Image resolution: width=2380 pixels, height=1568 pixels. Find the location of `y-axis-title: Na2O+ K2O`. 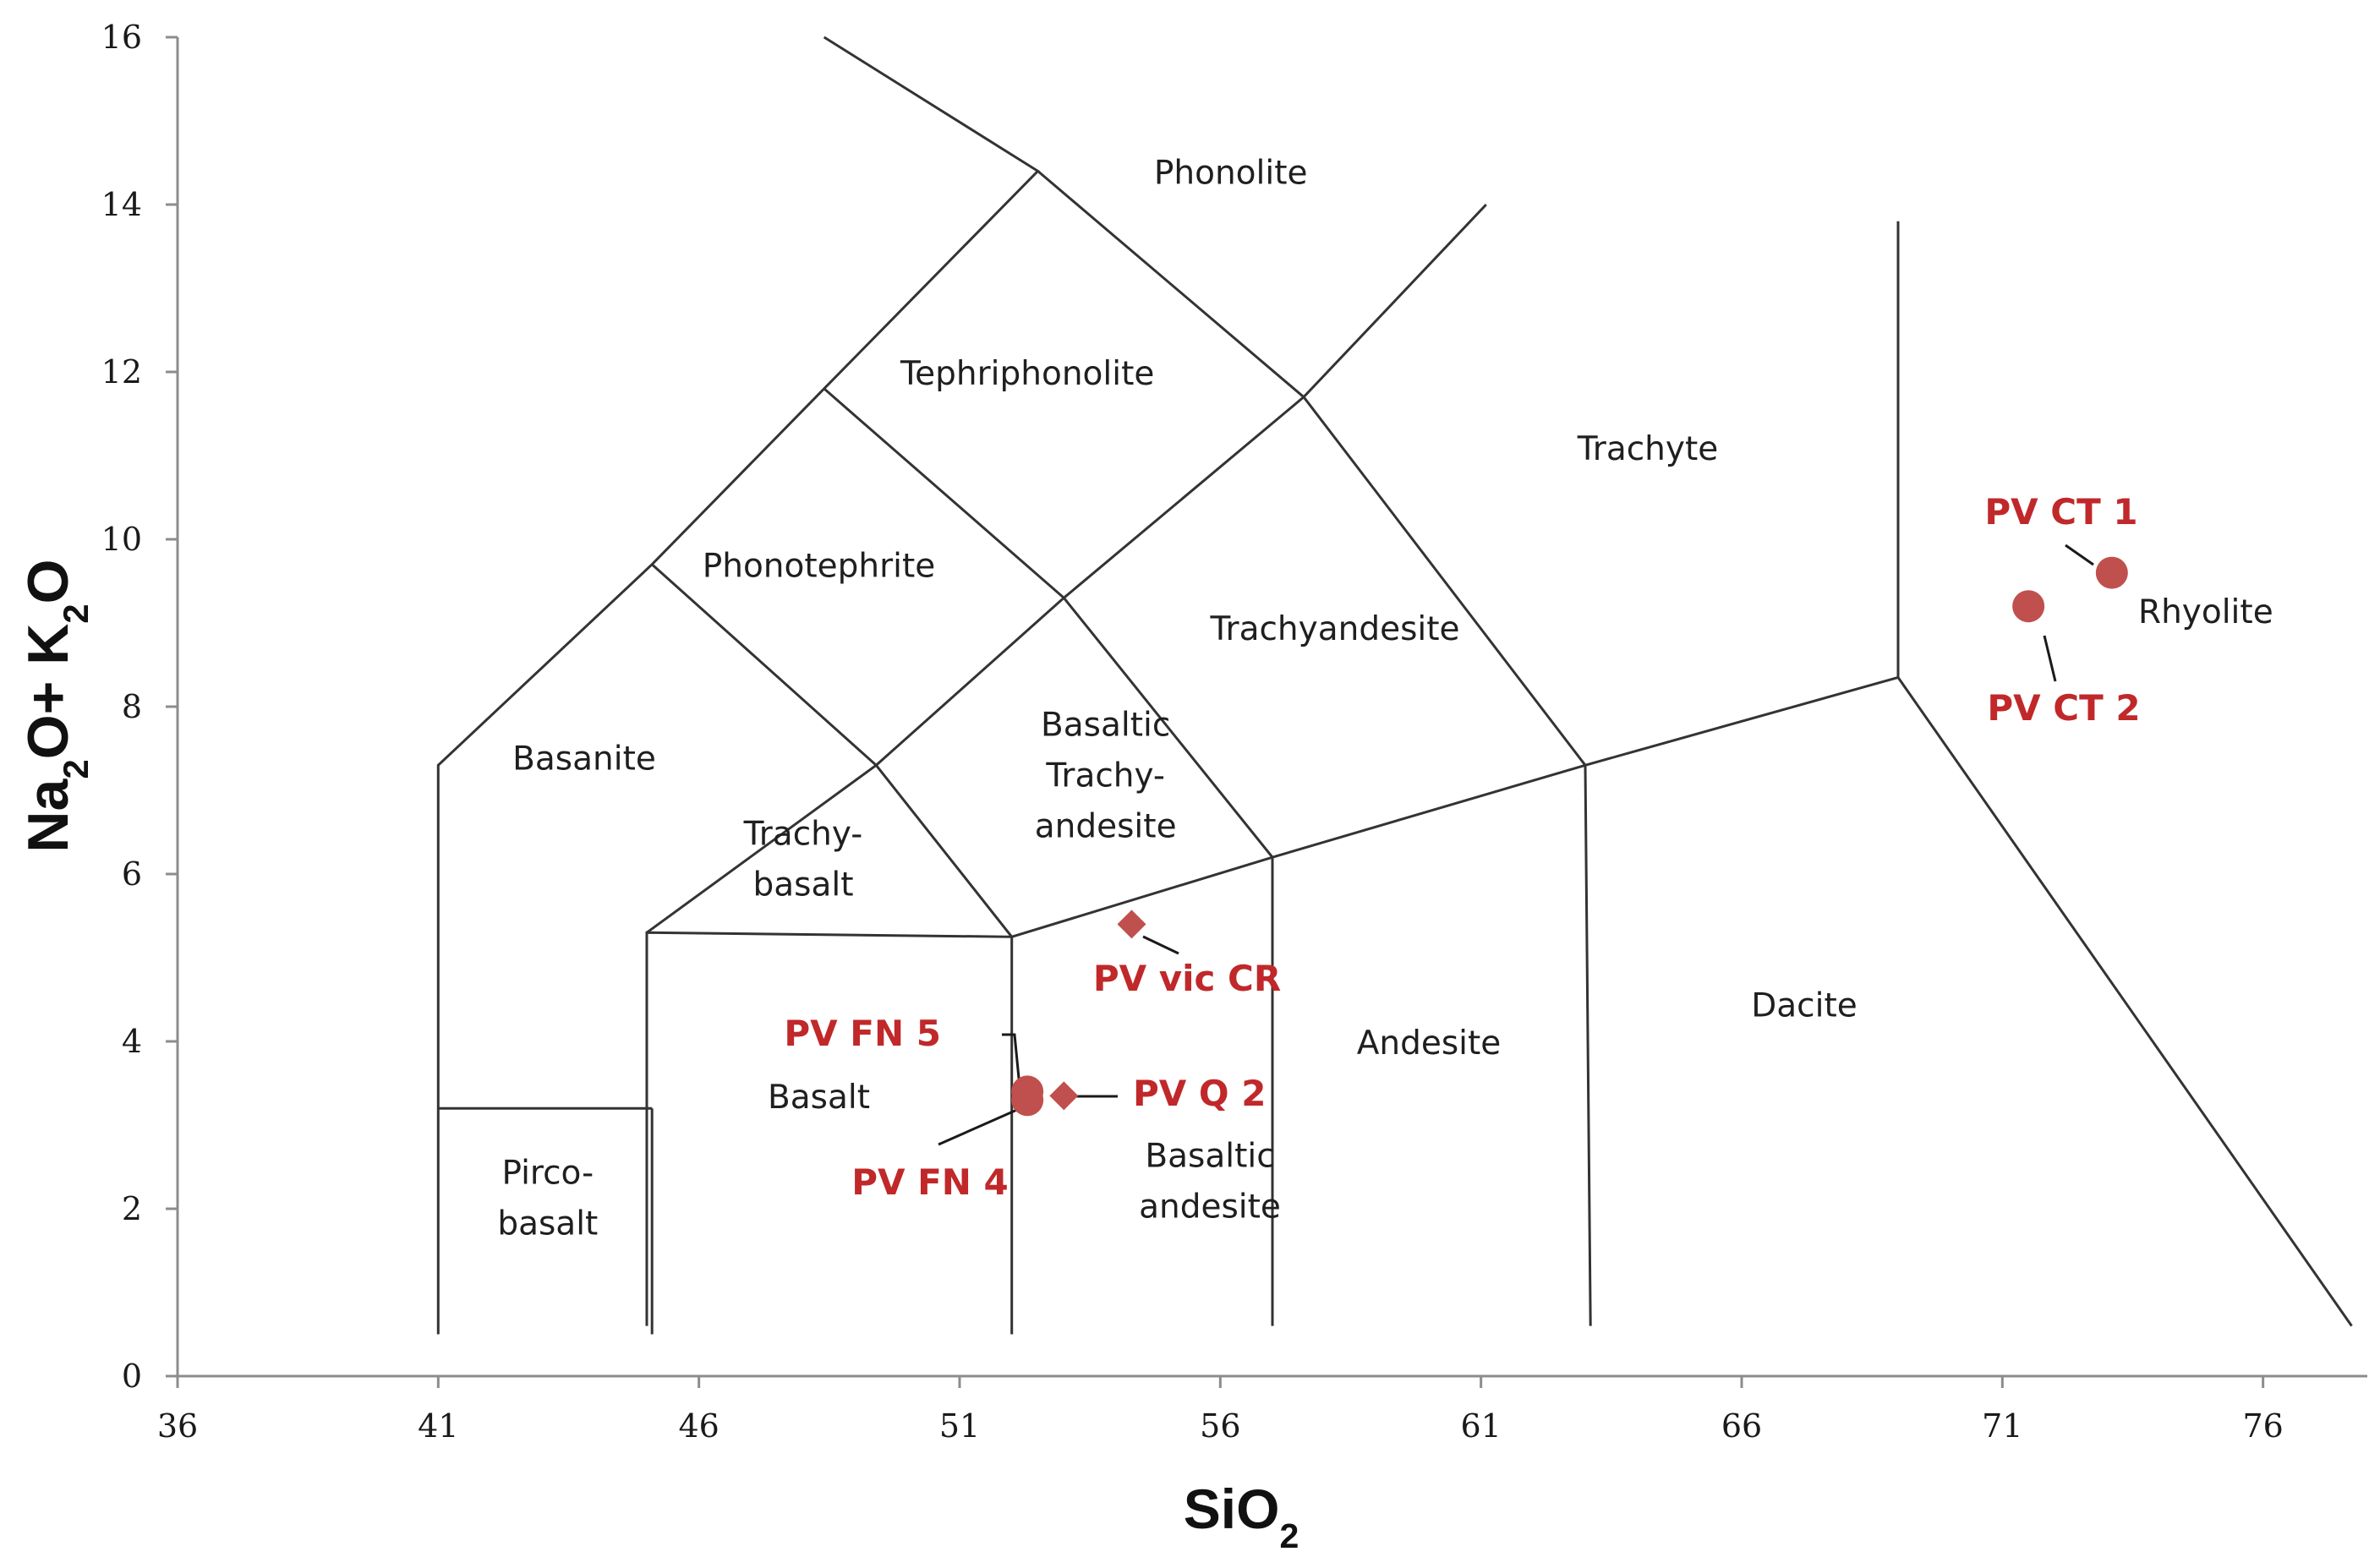

y-axis-title: Na2O+ K2O is located at coordinates (56, 705).